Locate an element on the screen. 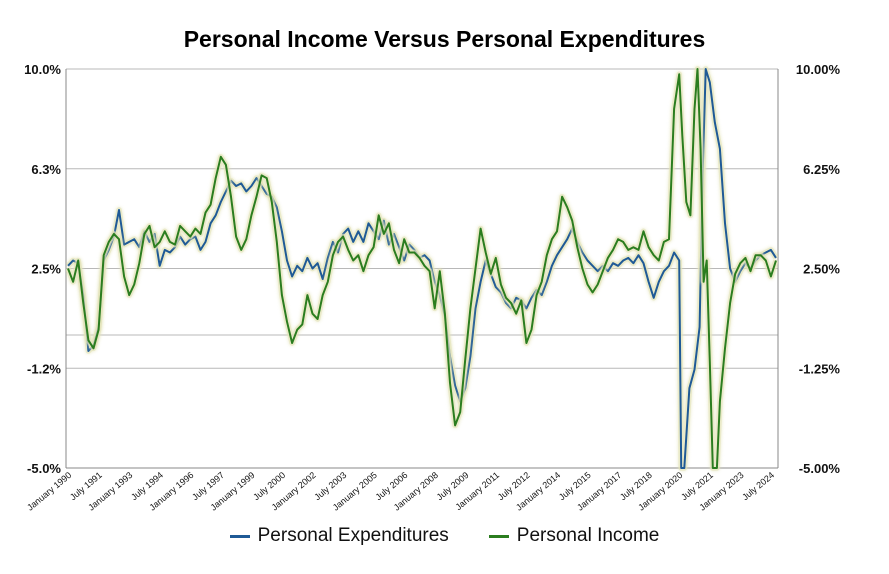 The image size is (889, 574). legend-item-personal-expenditures: Personal Expenditures is located at coordinates (339, 536).